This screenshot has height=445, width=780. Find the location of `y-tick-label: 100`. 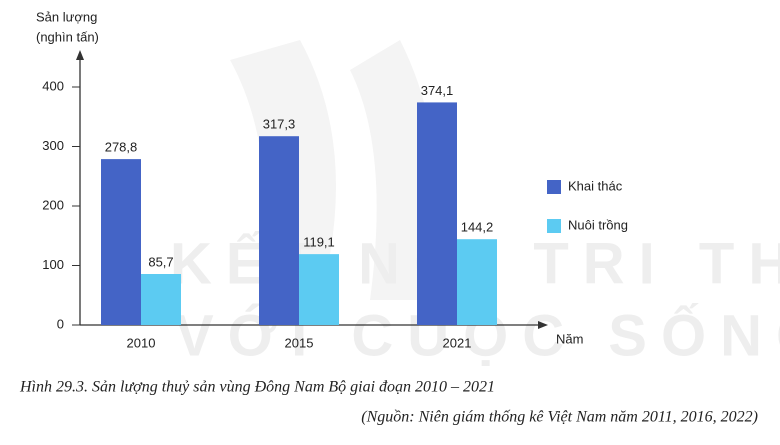

y-tick-label: 100 is located at coordinates (53, 264).